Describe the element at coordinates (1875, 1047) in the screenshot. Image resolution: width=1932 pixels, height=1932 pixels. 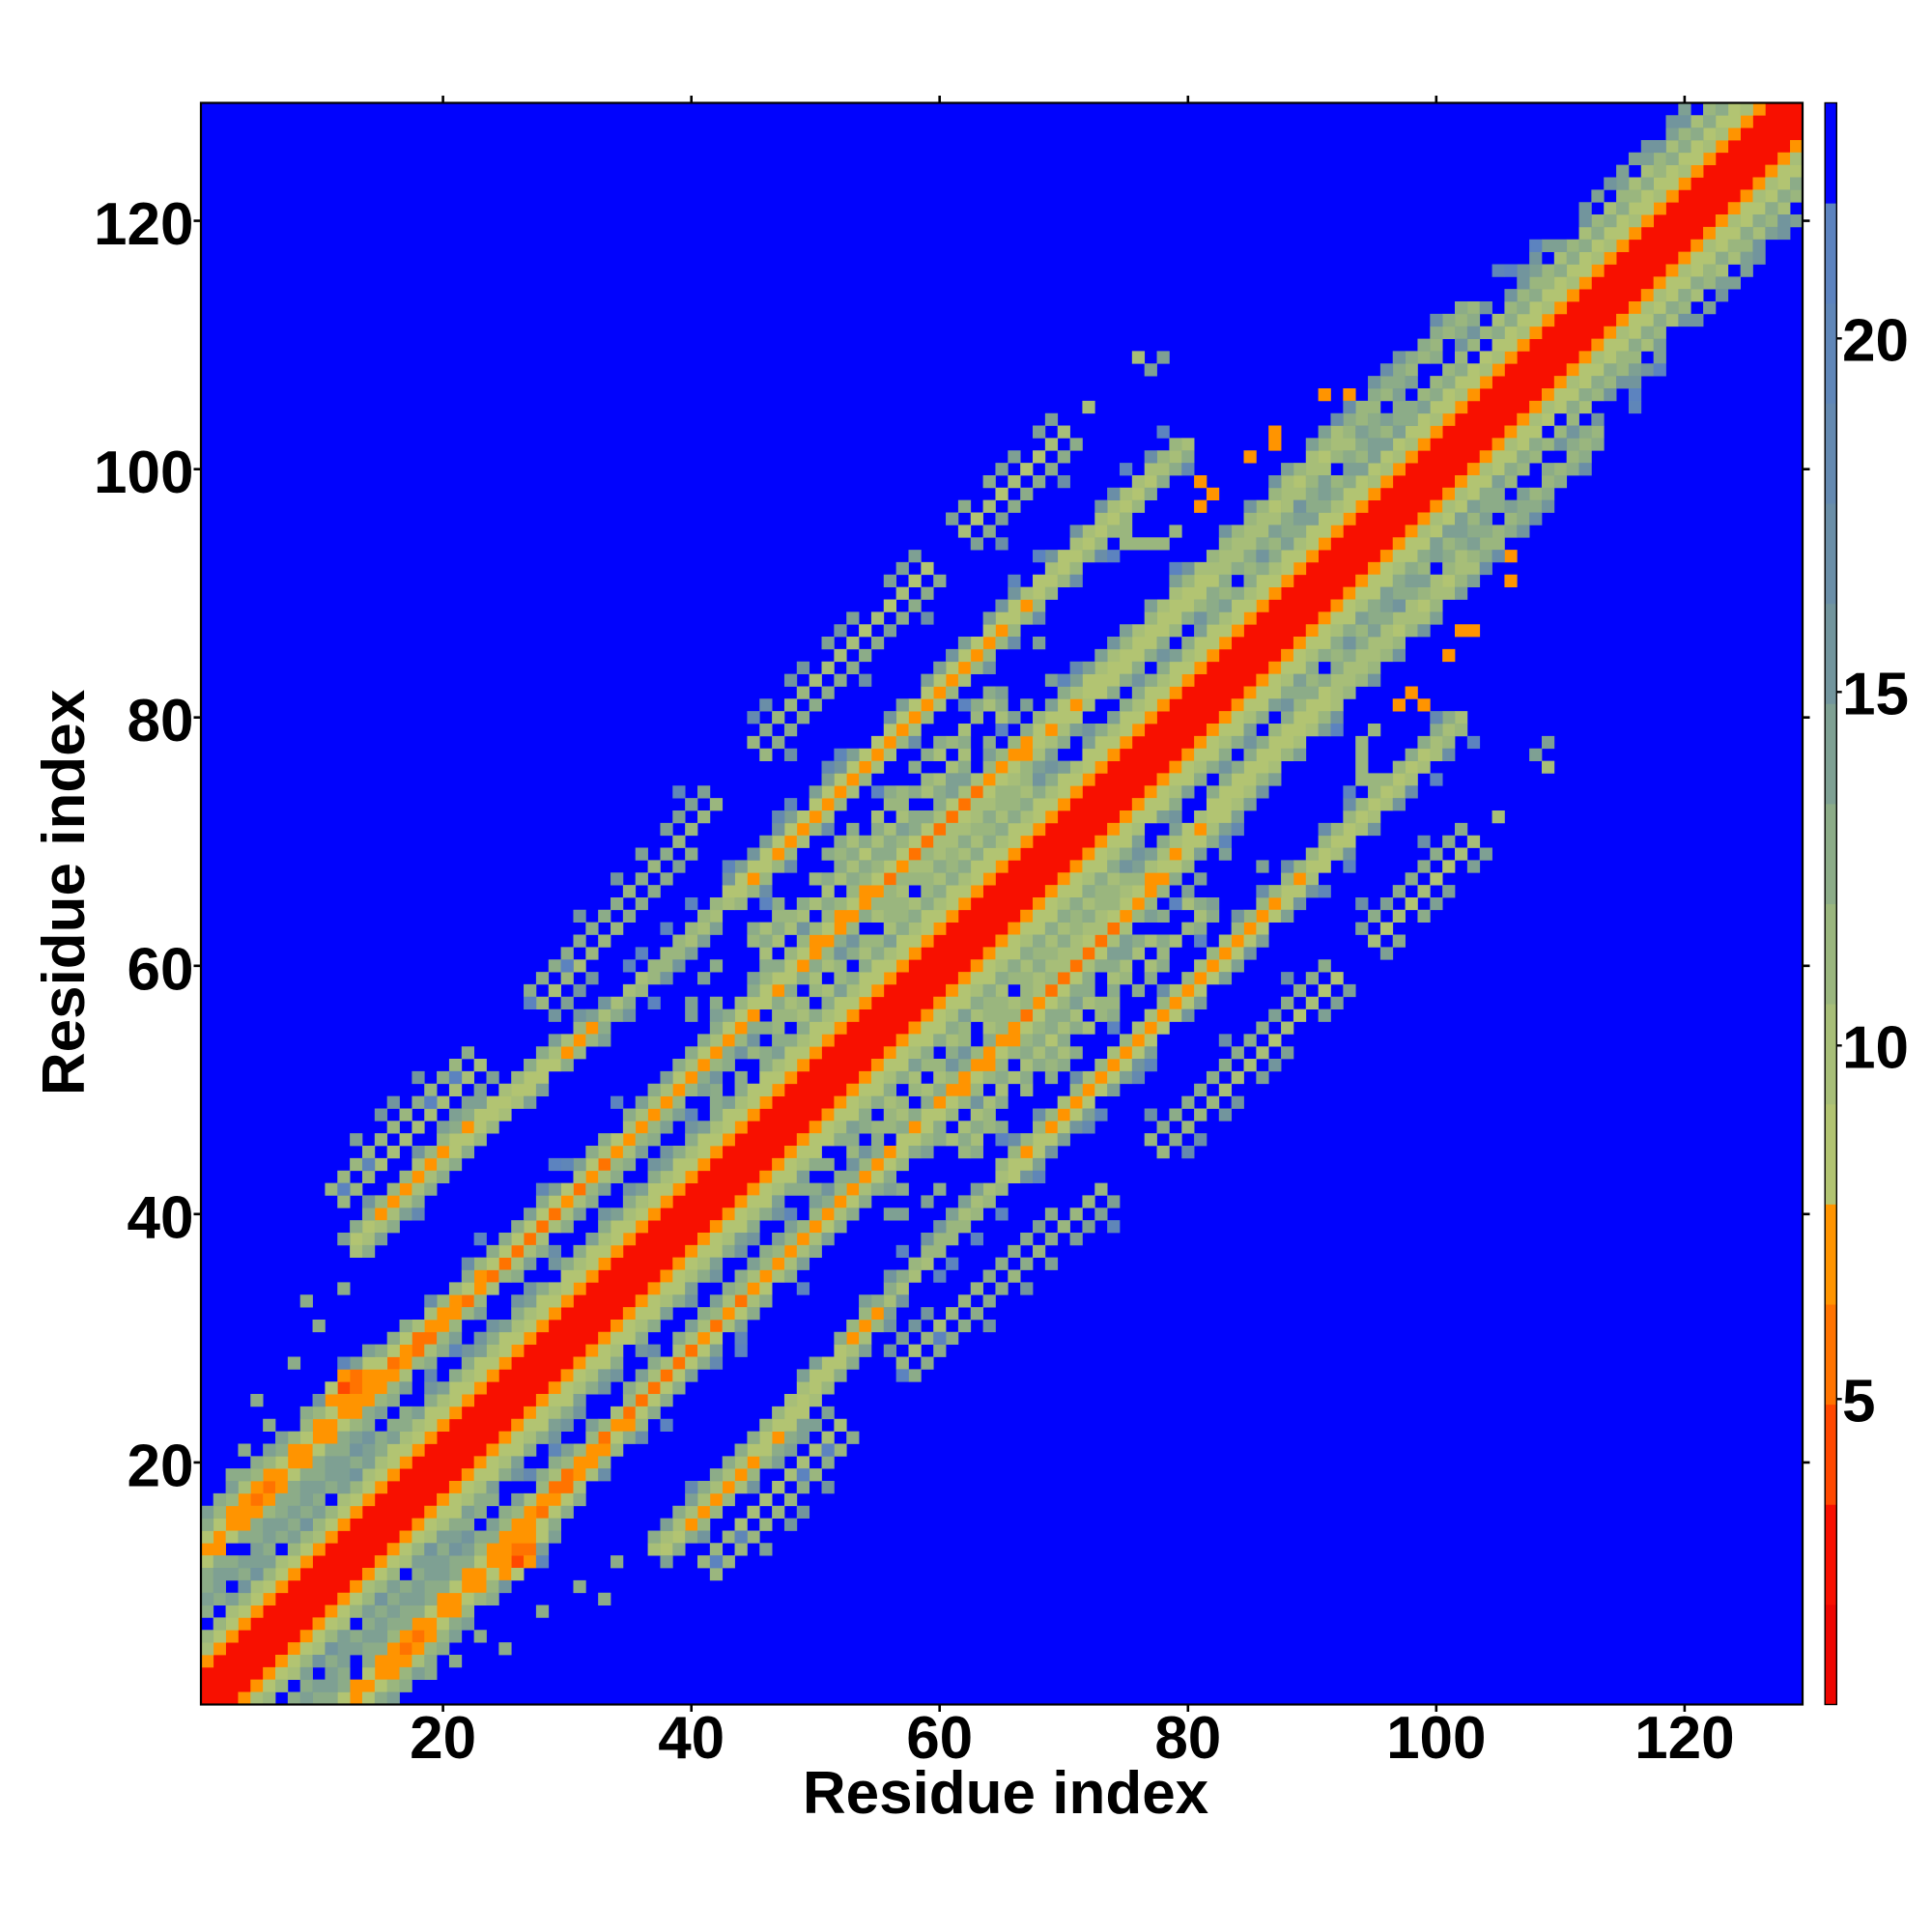
I see `svg-text: 10` at that location.